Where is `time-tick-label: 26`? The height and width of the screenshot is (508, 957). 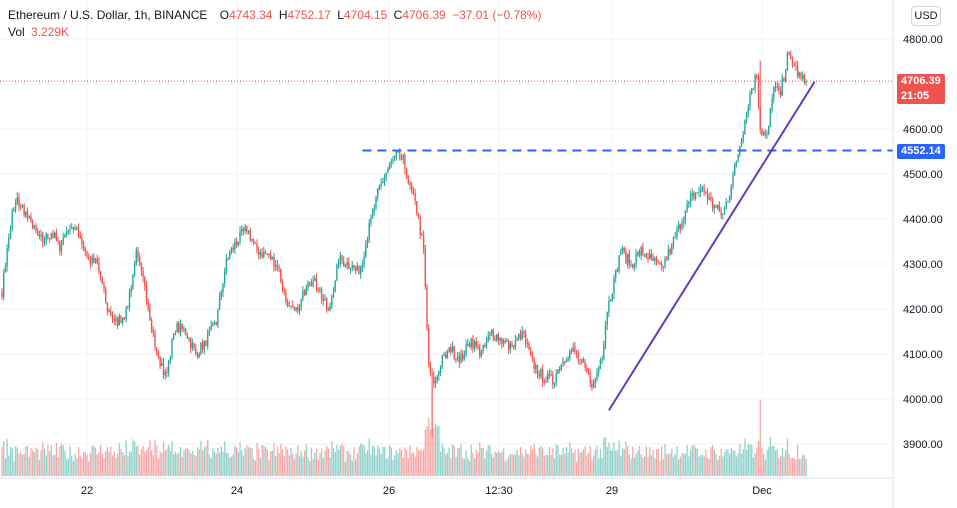 time-tick-label: 26 is located at coordinates (389, 491).